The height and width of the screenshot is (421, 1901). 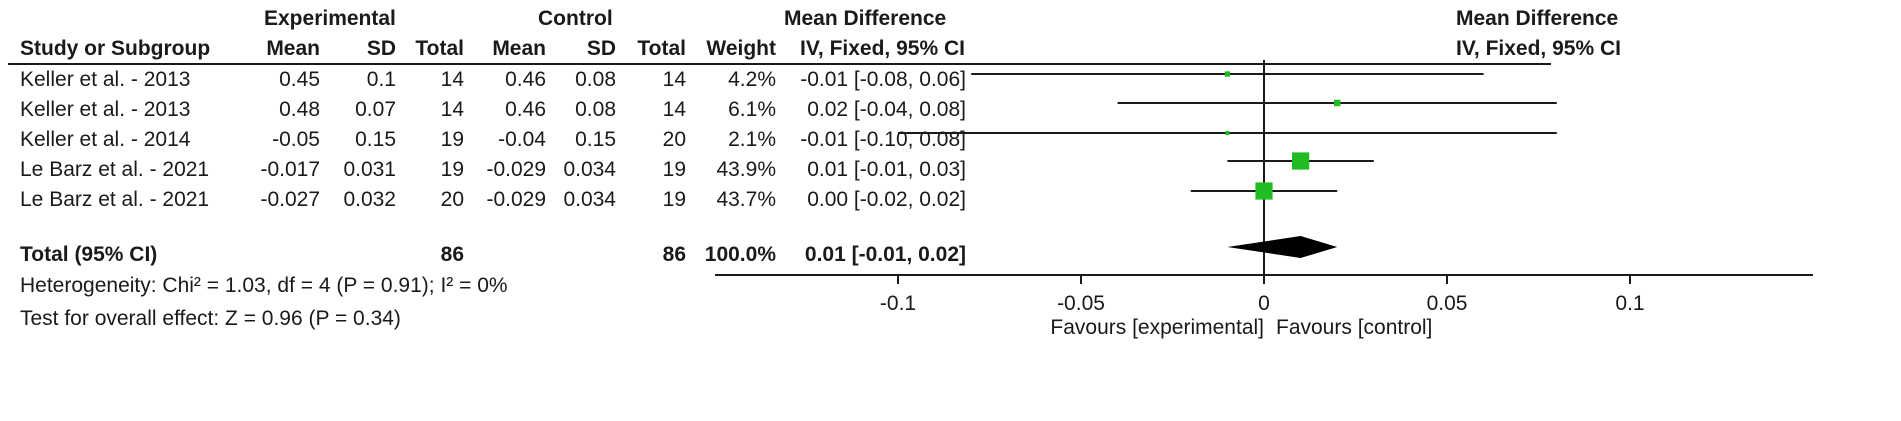 I want to click on x-tick-label: -0.1, so click(x=898, y=303).